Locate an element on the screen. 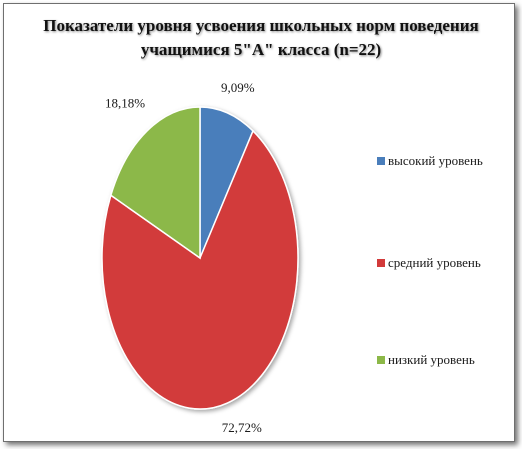  legend-item-medium: средний уровень is located at coordinates (429, 263).